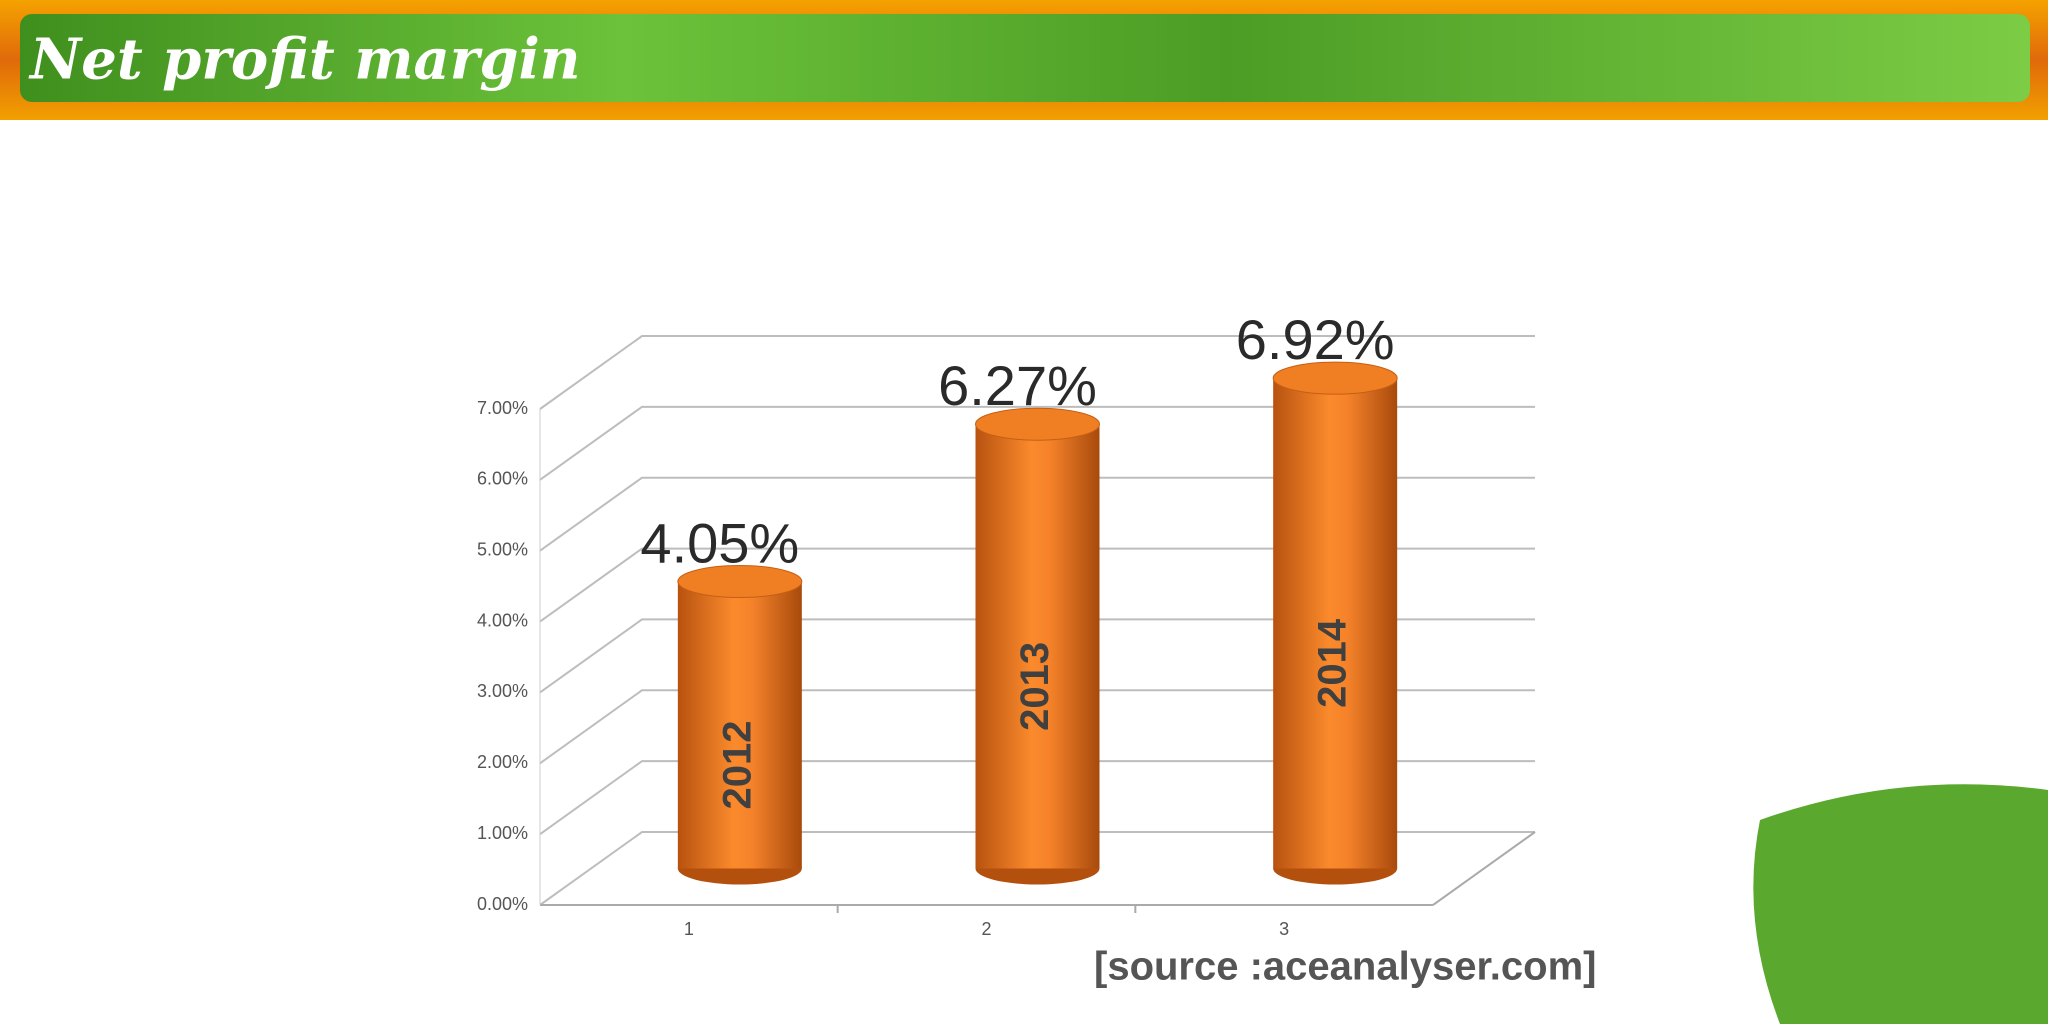 The height and width of the screenshot is (1024, 2048). What do you see at coordinates (689, 929) in the screenshot?
I see `x-tick-label: 1` at bounding box center [689, 929].